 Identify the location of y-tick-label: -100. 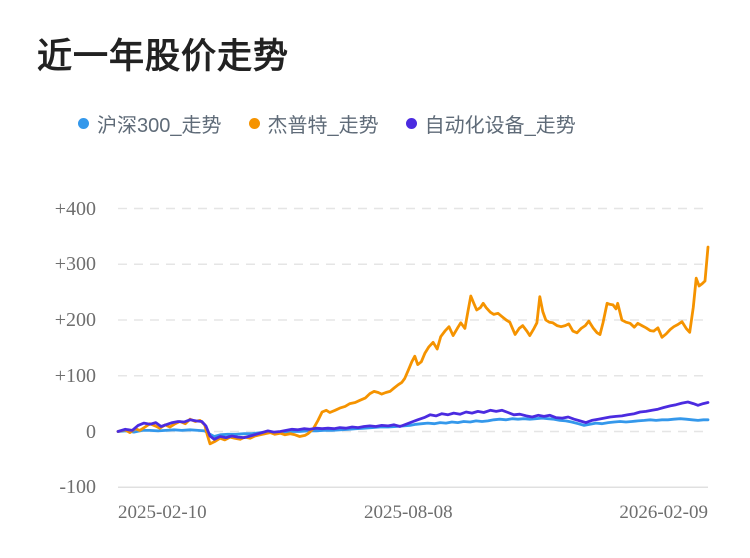
(77, 487).